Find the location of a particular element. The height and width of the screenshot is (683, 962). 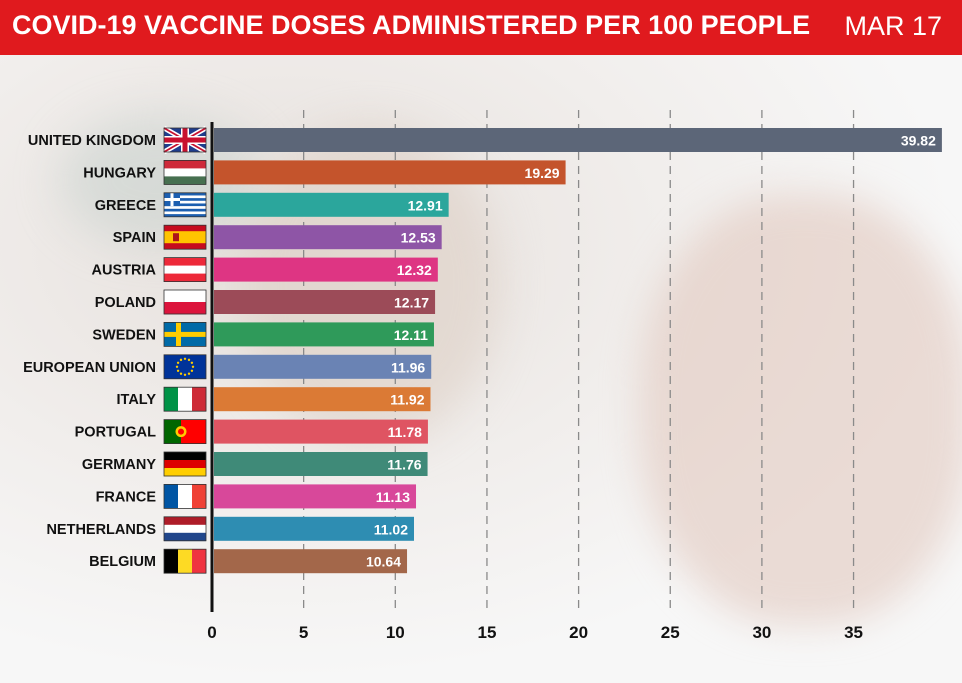

category-label: BELGIUM is located at coordinates (122, 562).